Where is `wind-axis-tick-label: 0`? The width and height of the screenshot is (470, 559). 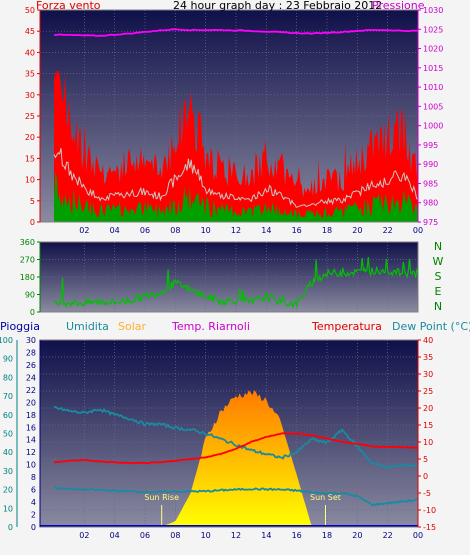 wind-axis-tick-label: 0 is located at coordinates (32, 222).